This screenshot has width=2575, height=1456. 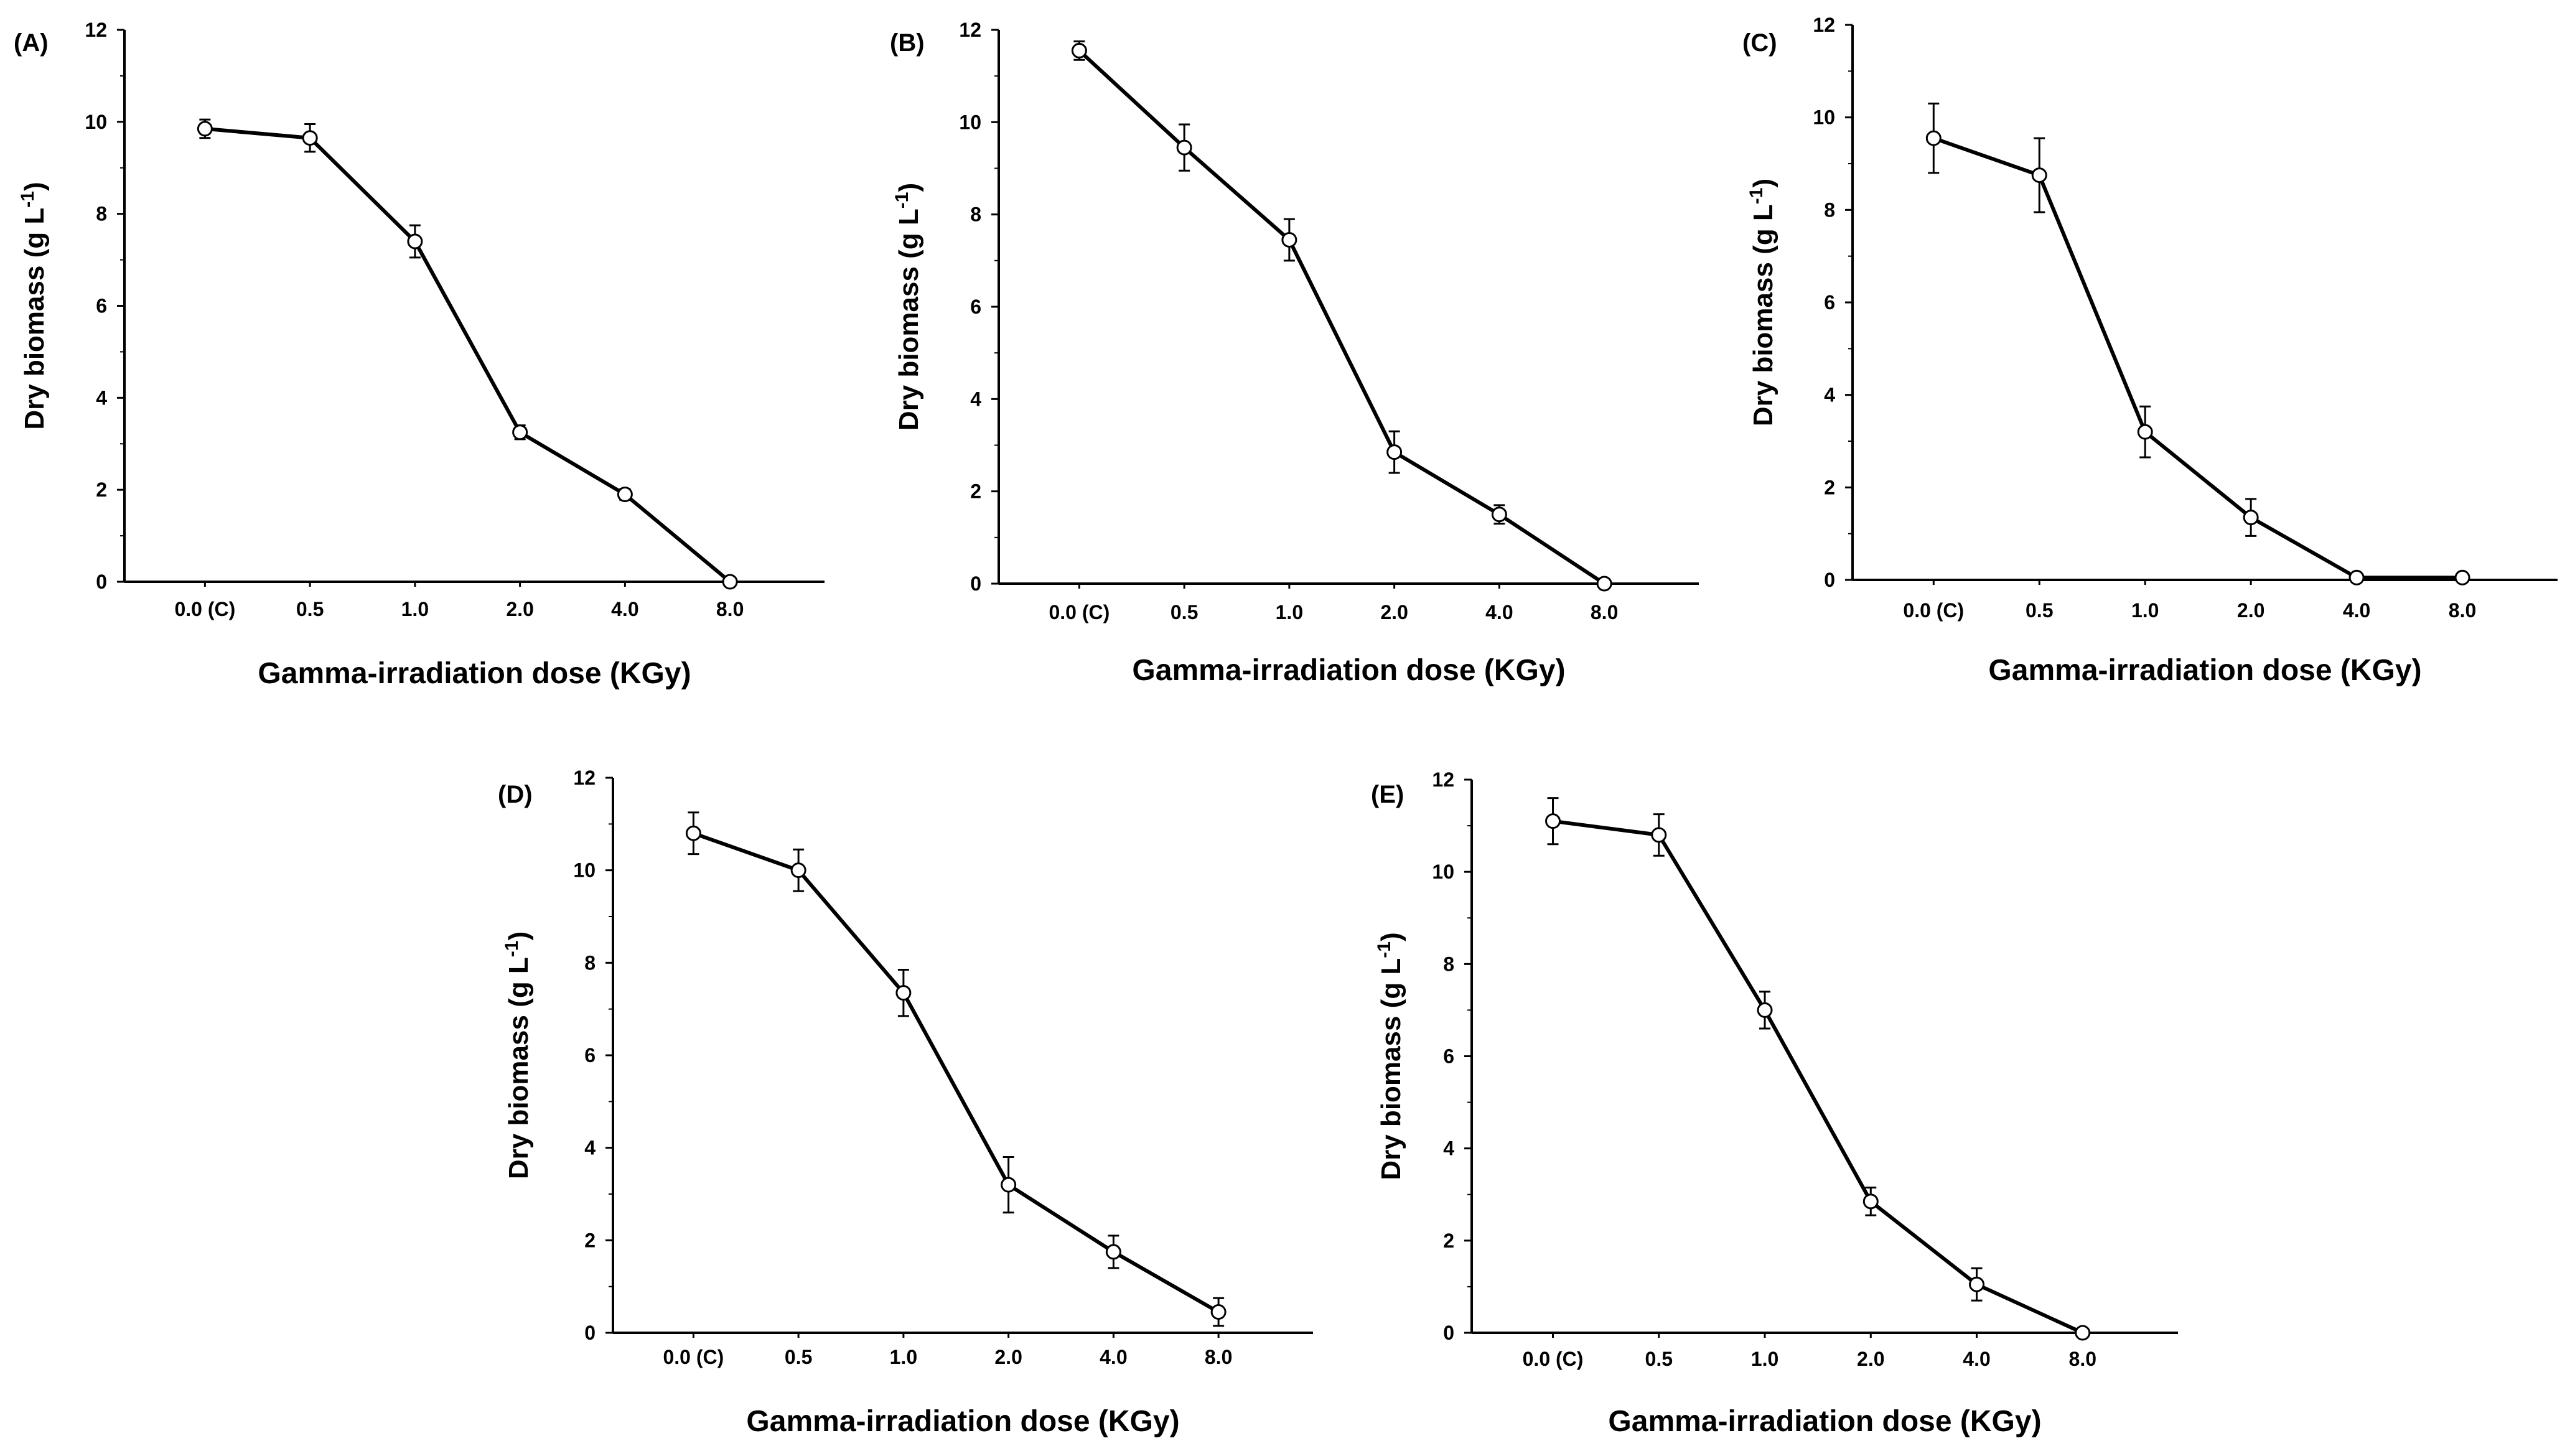 I want to click on panel-label: (D), so click(x=515, y=794).